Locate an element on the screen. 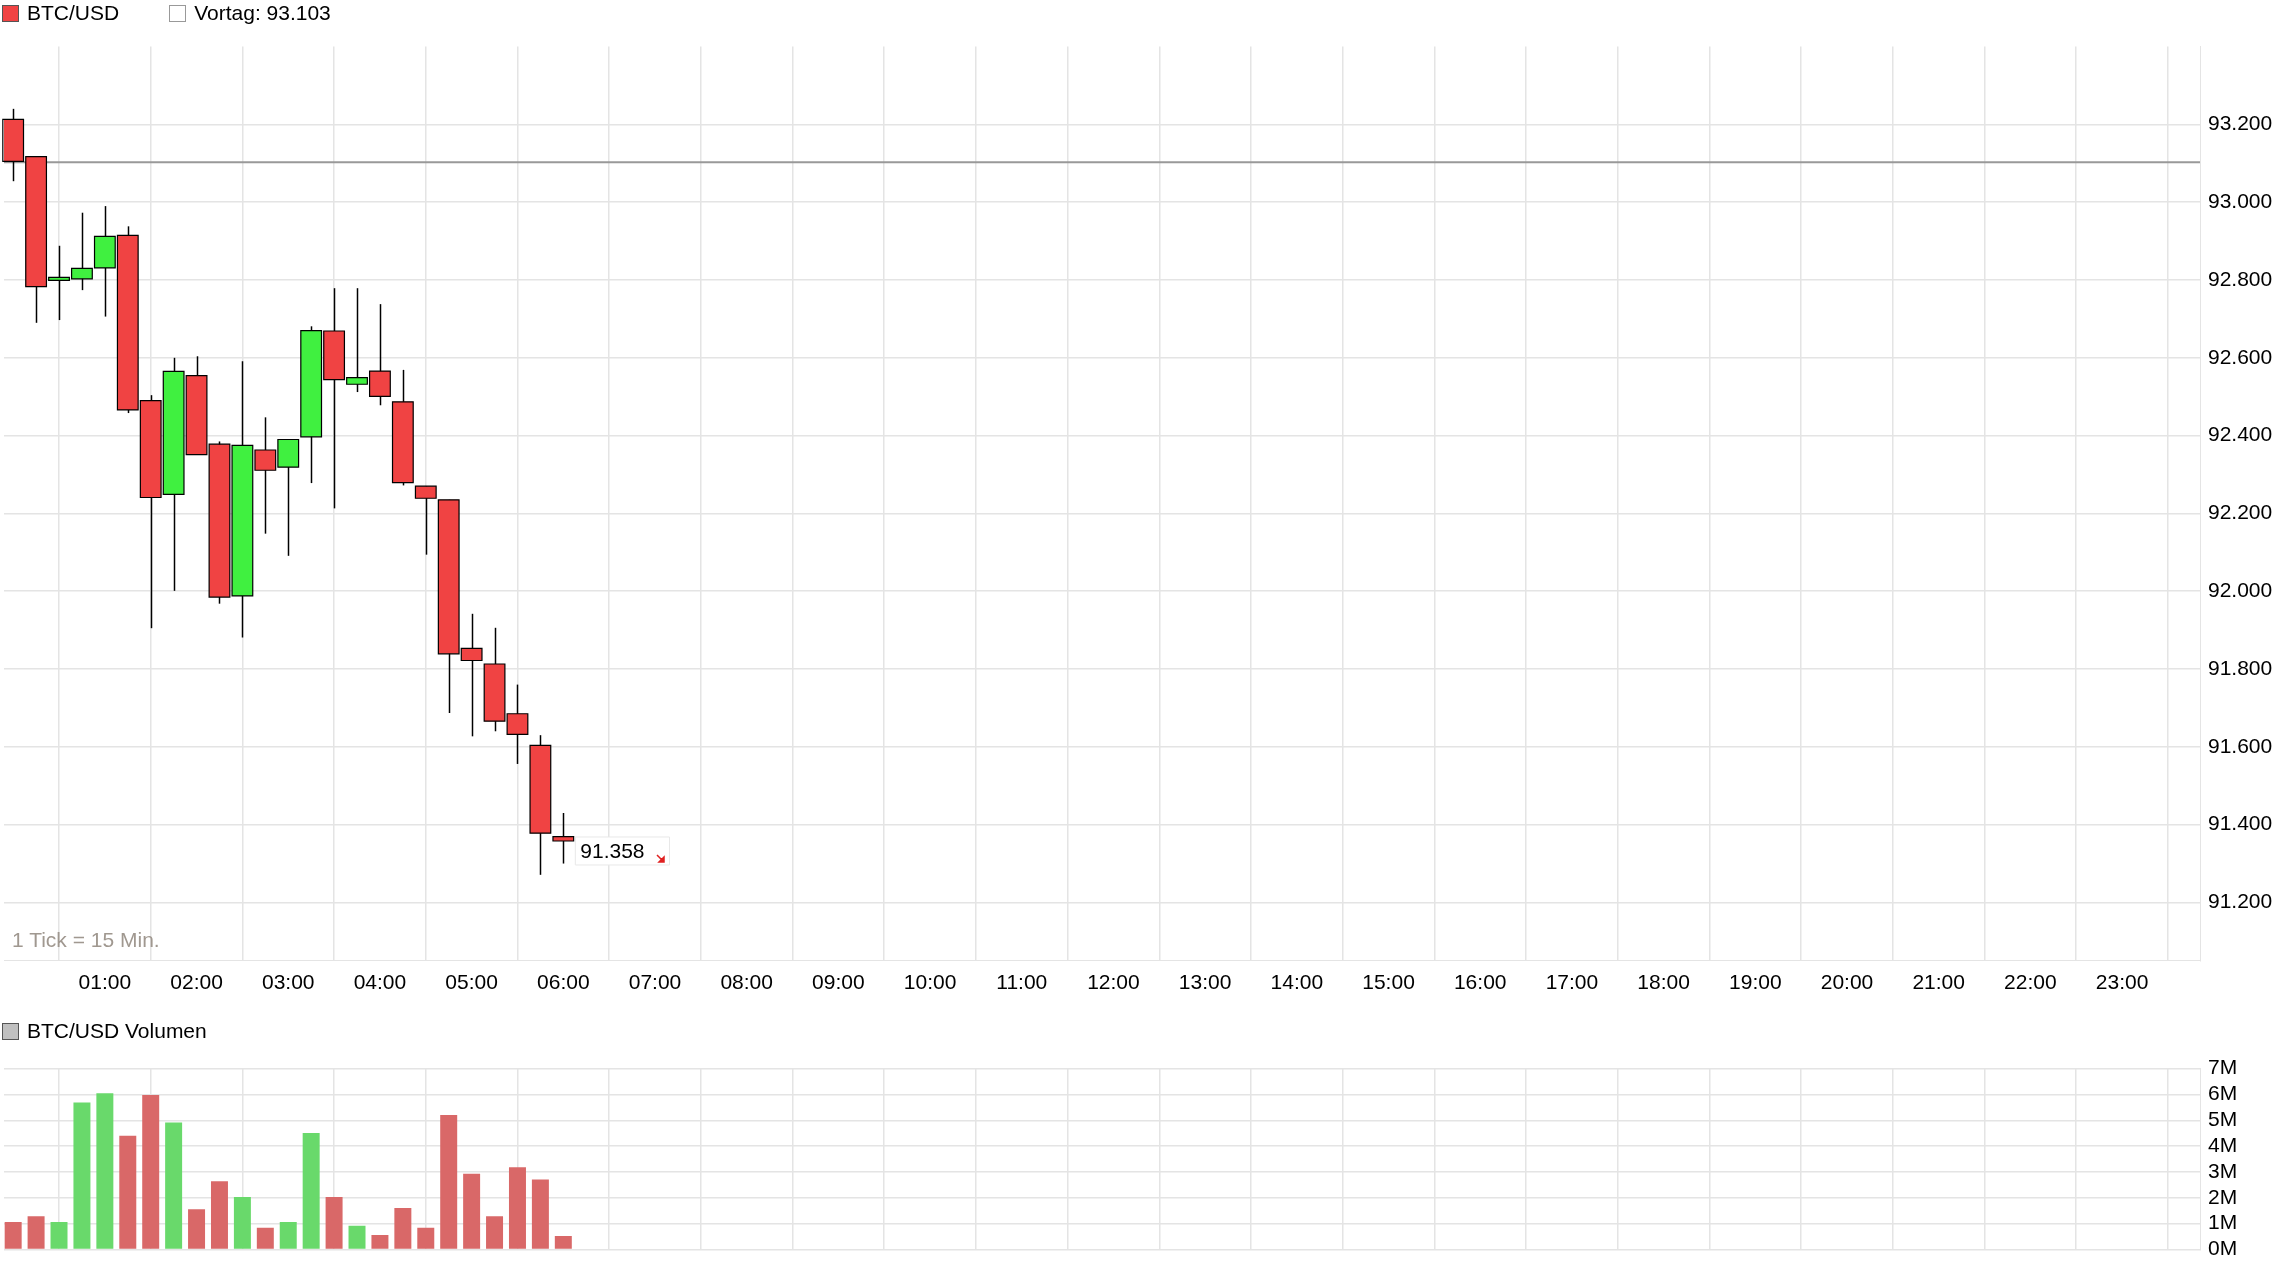 The width and height of the screenshot is (2291, 1272). legend-label: BTC/USD is located at coordinates (73, 13).